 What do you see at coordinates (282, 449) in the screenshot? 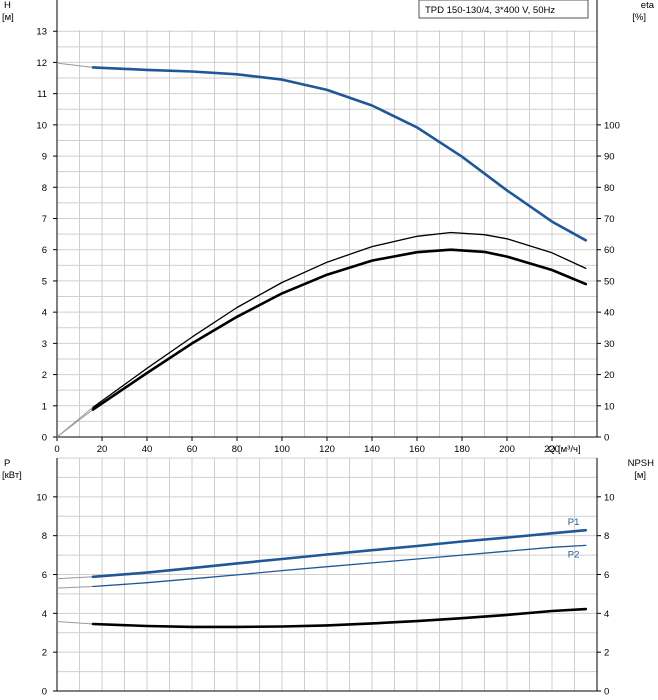
I see `x-tick-label: 100` at bounding box center [282, 449].